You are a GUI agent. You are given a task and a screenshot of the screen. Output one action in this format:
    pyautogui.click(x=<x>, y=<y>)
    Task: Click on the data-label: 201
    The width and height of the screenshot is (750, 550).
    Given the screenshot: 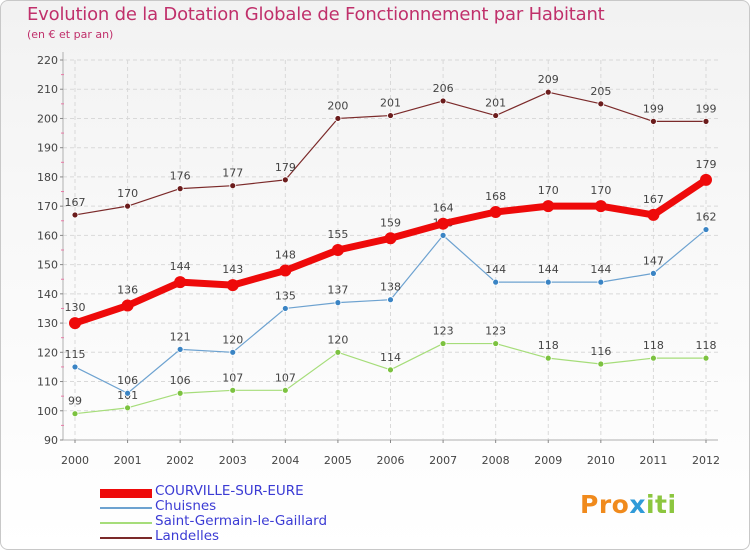 What is the action you would take?
    pyautogui.click(x=390, y=103)
    